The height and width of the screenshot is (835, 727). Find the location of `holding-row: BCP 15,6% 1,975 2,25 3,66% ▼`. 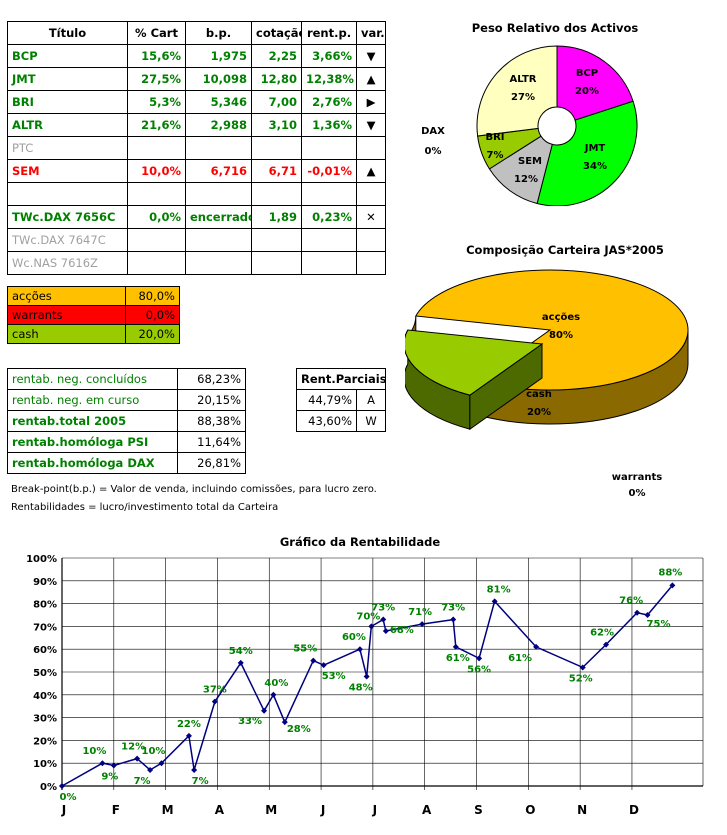

holding-row: BCP 15,6% 1,975 2,25 3,66% ▼ is located at coordinates (196, 56).